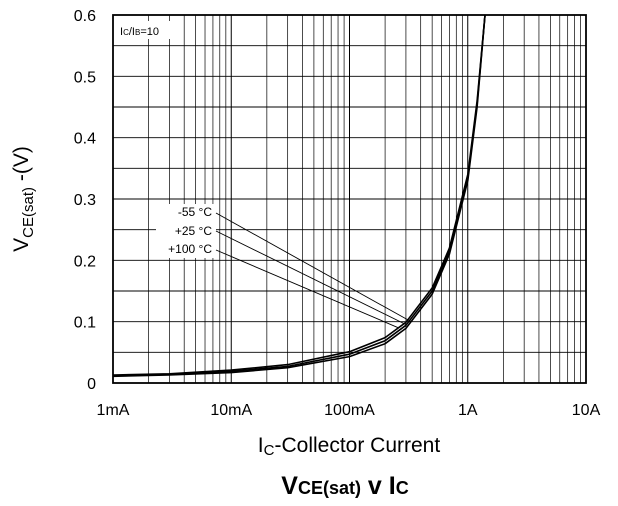  Describe the element at coordinates (85, 16) in the screenshot. I see `y-tick-label: 0.6` at that location.